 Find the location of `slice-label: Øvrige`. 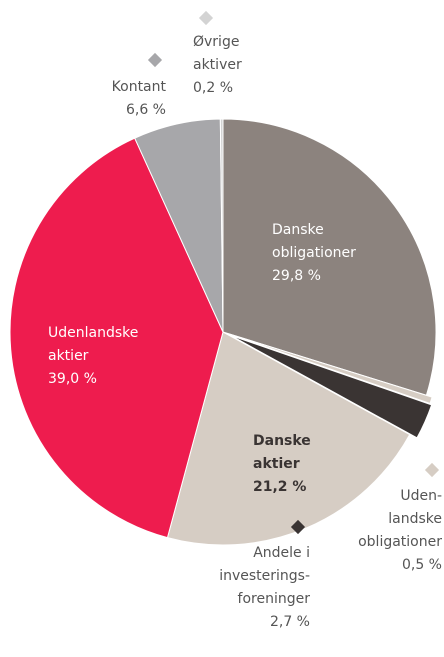

slice-label: Øvrige is located at coordinates (216, 42).